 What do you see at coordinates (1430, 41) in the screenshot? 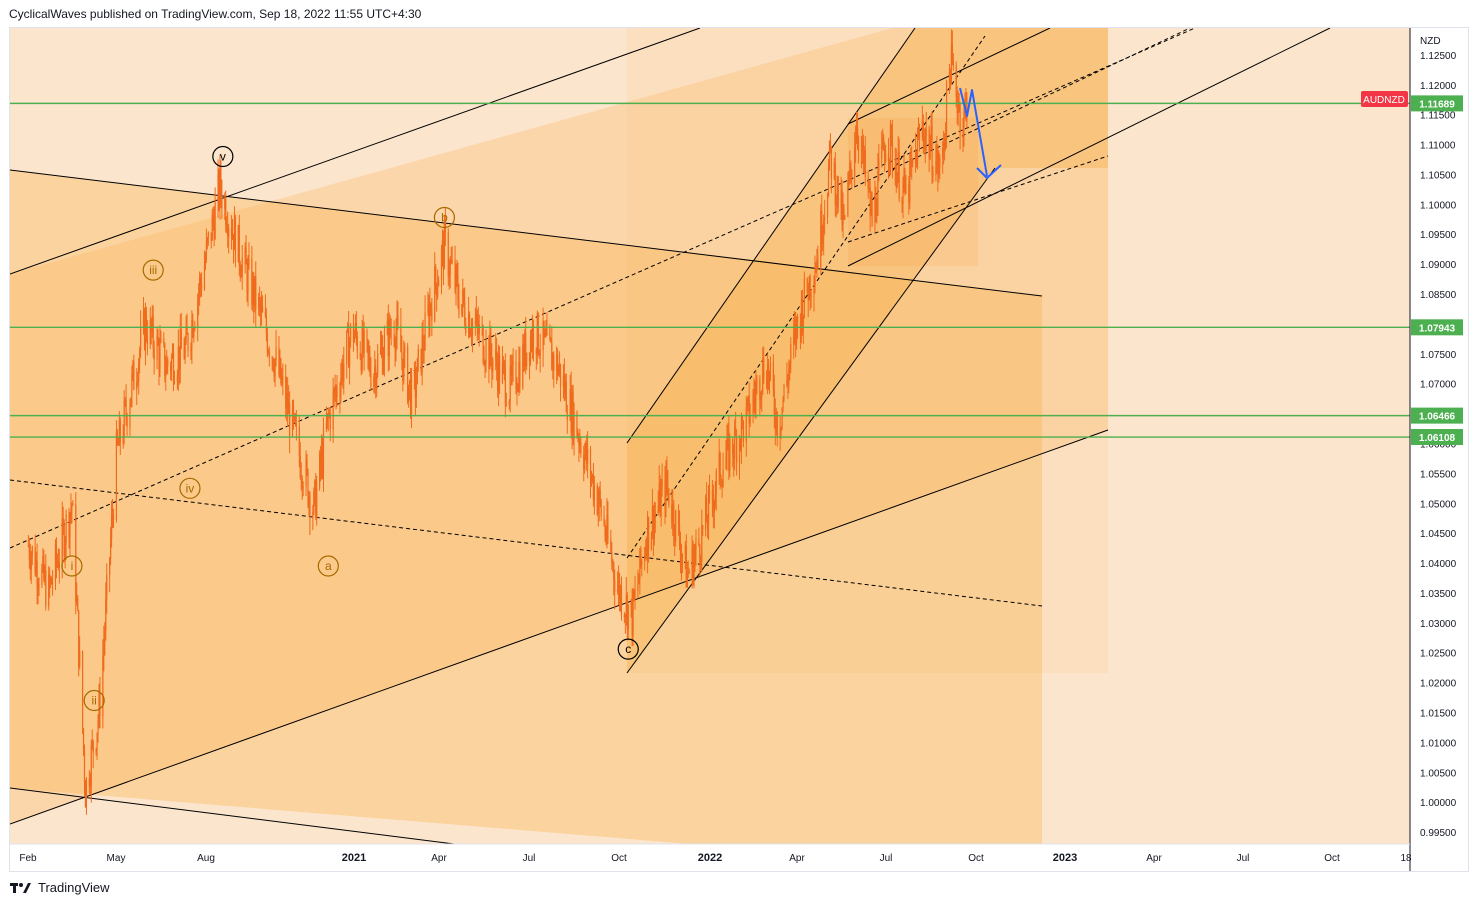
I see `currency-label: NZD` at bounding box center [1430, 41].